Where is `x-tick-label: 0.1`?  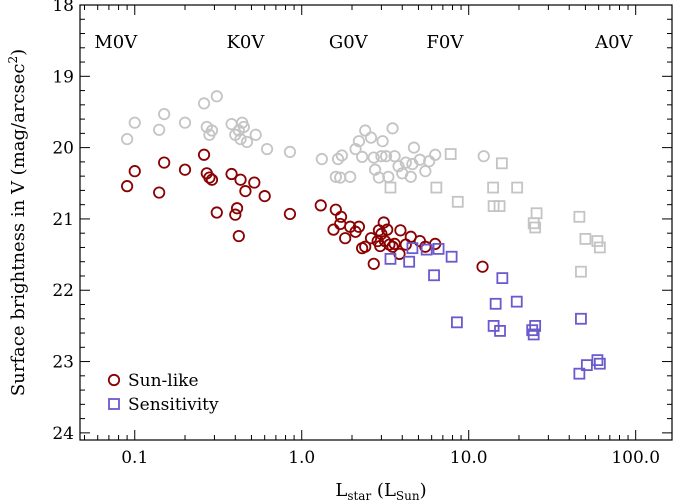
x-tick-label: 0.1 is located at coordinates (134, 458).